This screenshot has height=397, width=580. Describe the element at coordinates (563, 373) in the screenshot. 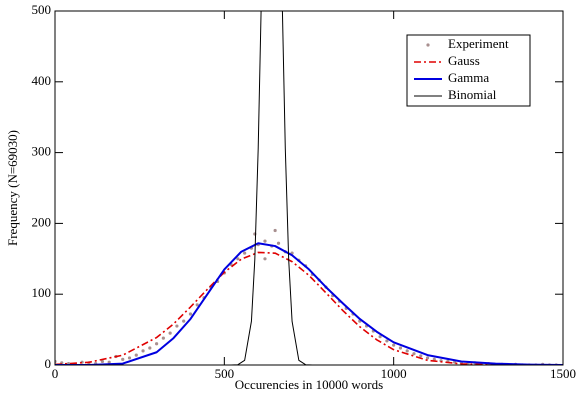

I see `x-tick-label: 1500` at that location.